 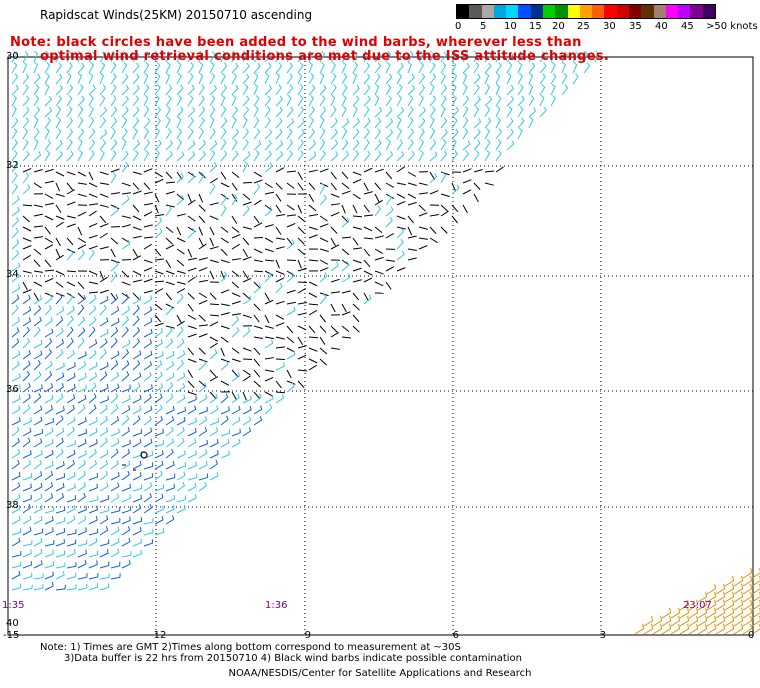 I want to click on lon-label-minus15: -15, so click(x=11, y=635).